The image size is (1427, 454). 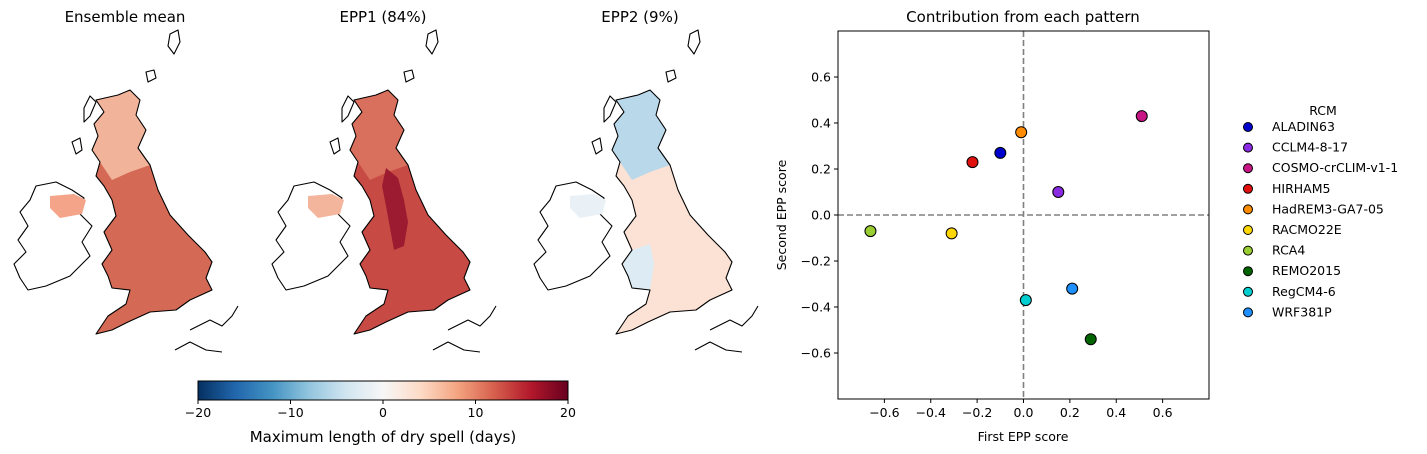 I want to click on colorbar-ticks: −20 −10 0 10 20, so click(x=380, y=410).